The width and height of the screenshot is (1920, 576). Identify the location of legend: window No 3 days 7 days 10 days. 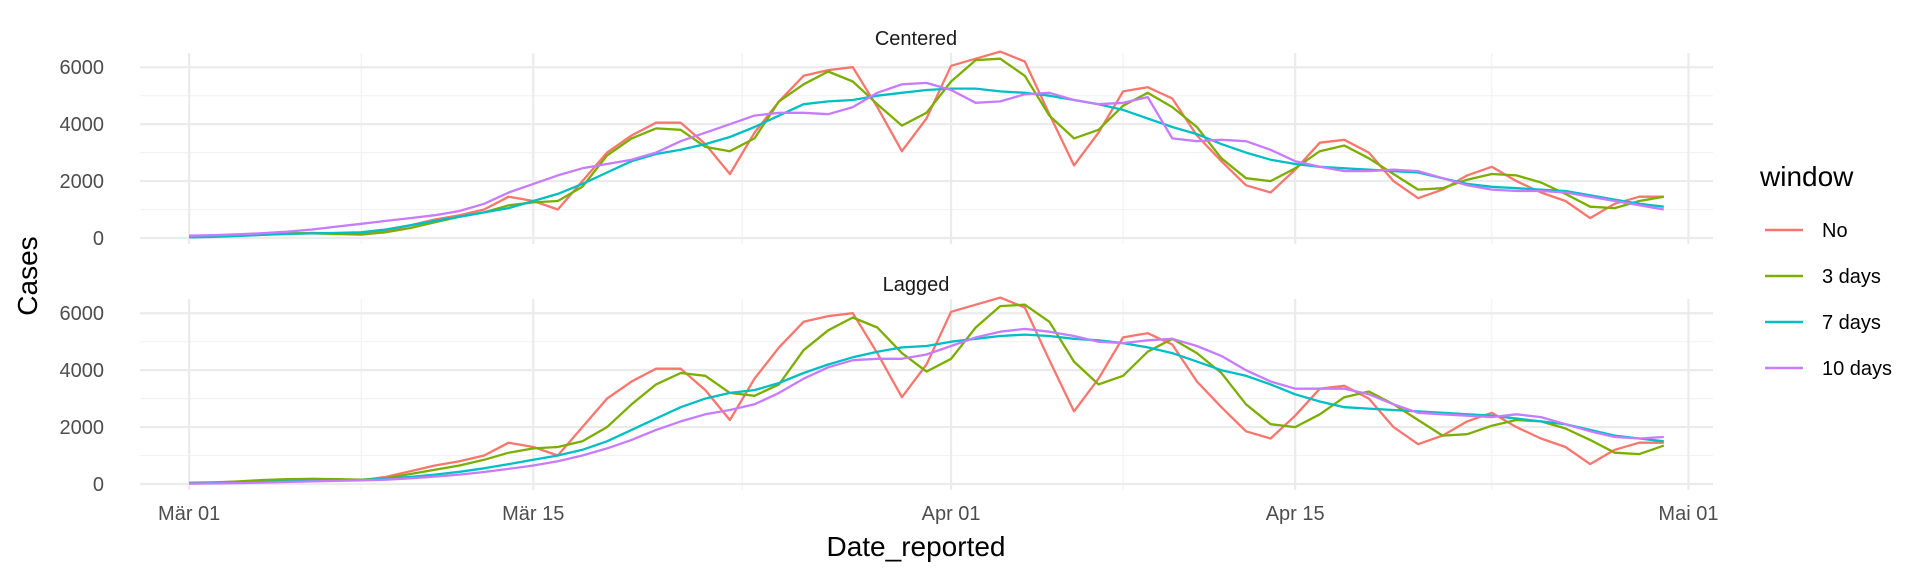
(1825, 270).